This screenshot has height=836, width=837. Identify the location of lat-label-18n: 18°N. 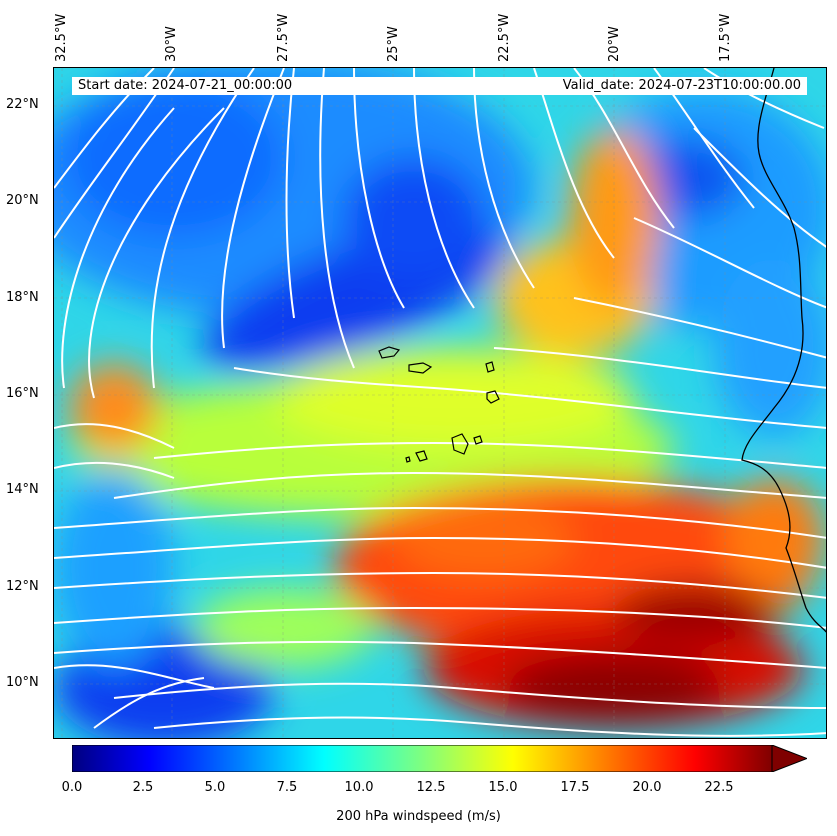
(22, 297).